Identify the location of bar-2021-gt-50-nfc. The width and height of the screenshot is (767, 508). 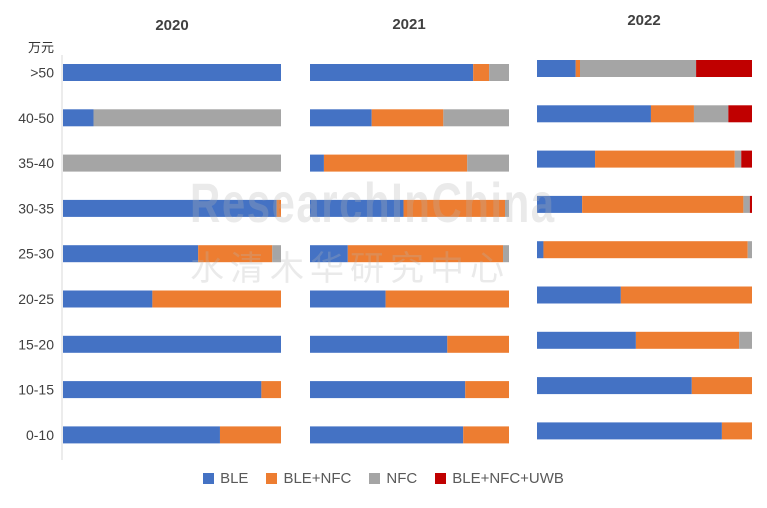
(499, 72).